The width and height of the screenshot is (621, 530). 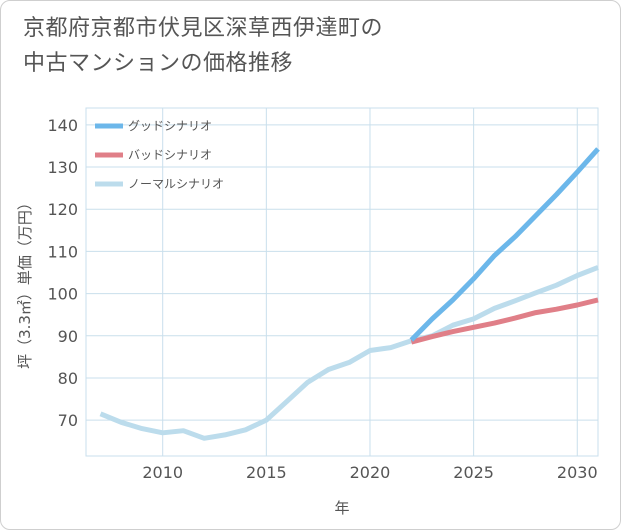 I want to click on y-tick-label: 70, so click(x=68, y=420).